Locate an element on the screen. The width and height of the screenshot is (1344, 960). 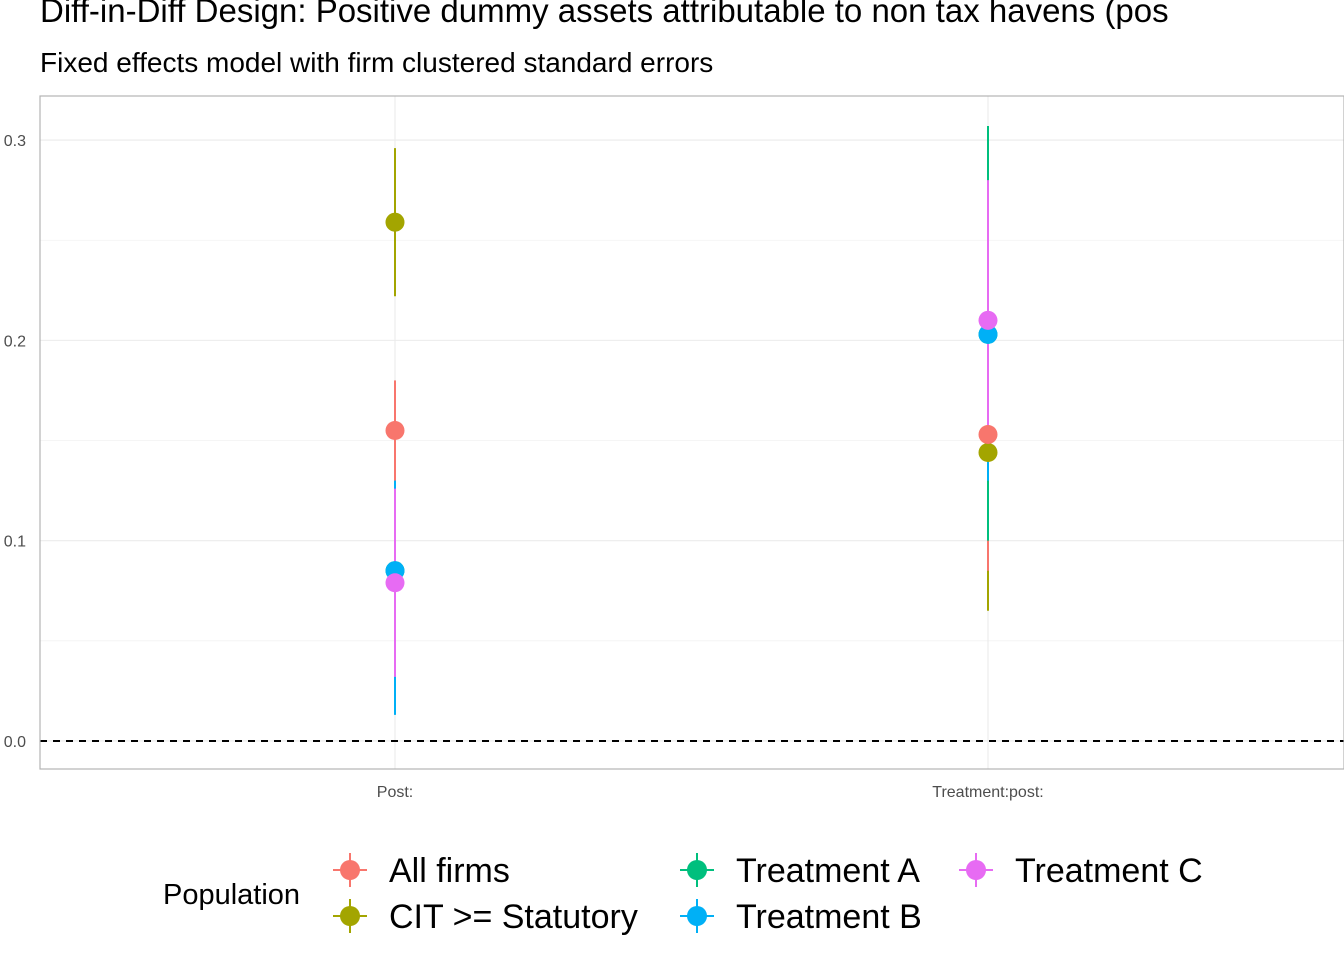
point-treatment-b-treatment-post is located at coordinates (988, 334).